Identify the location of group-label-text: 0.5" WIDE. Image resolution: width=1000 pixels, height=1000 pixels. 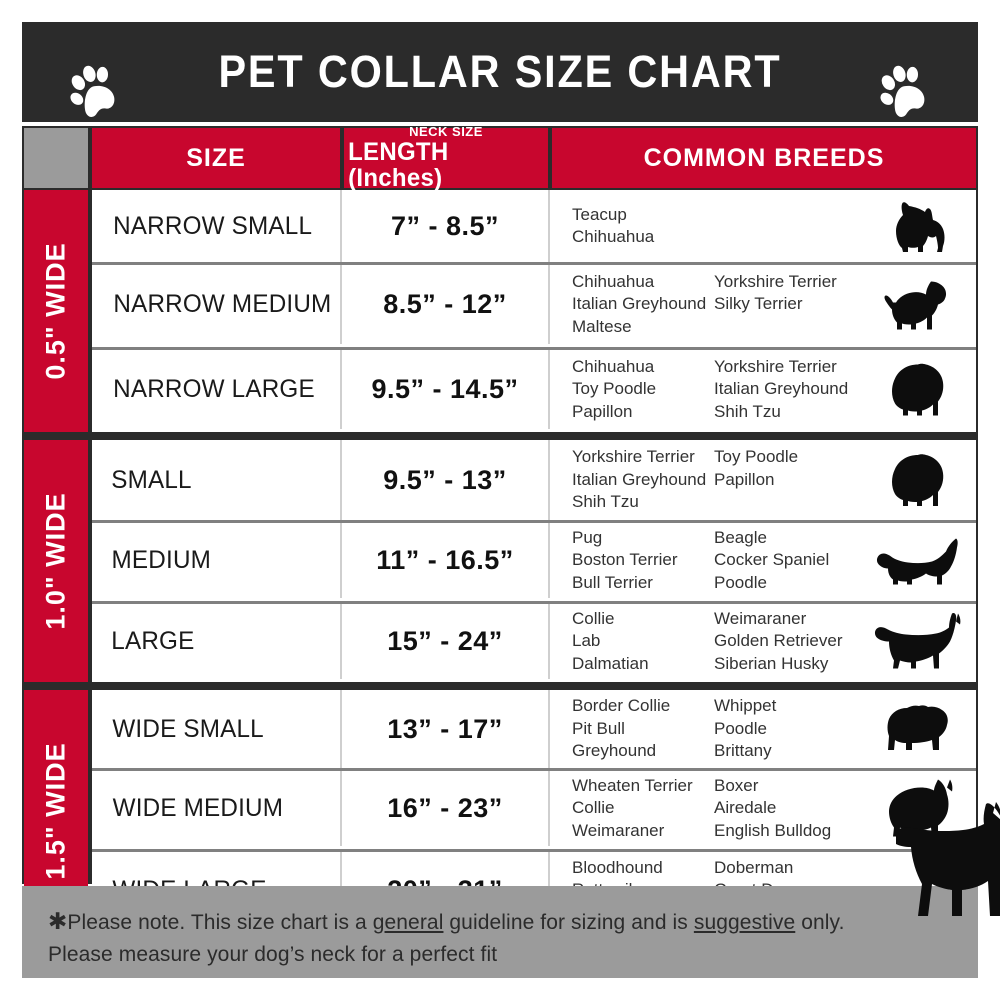
(55, 311).